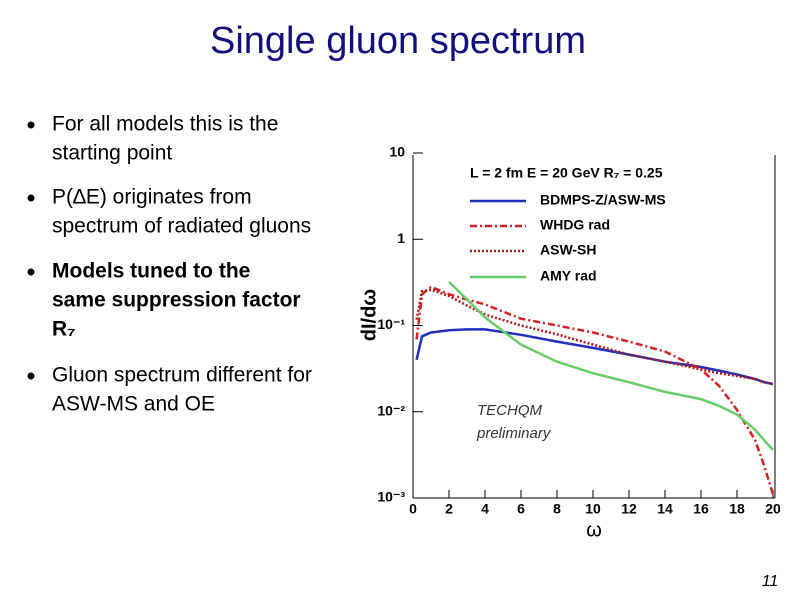  What do you see at coordinates (593, 509) in the screenshot?
I see `x-tick-label: 10` at bounding box center [593, 509].